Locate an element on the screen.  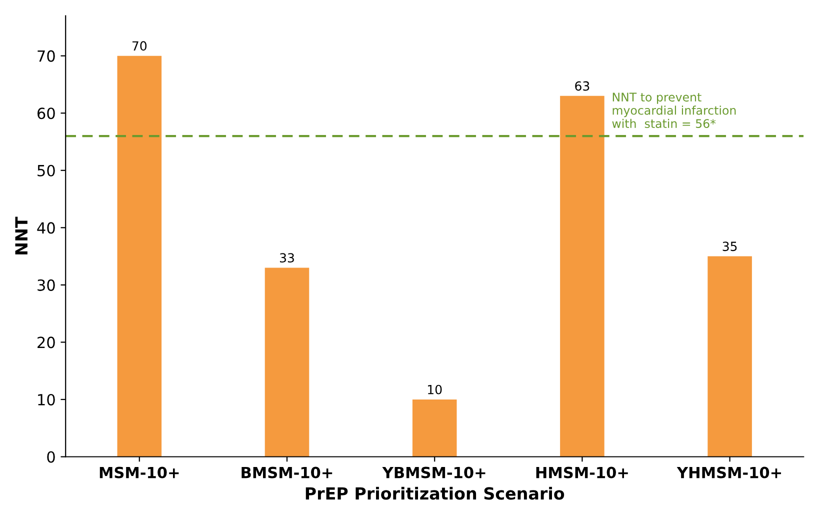
y-tick-label: 10 is located at coordinates (46, 400).